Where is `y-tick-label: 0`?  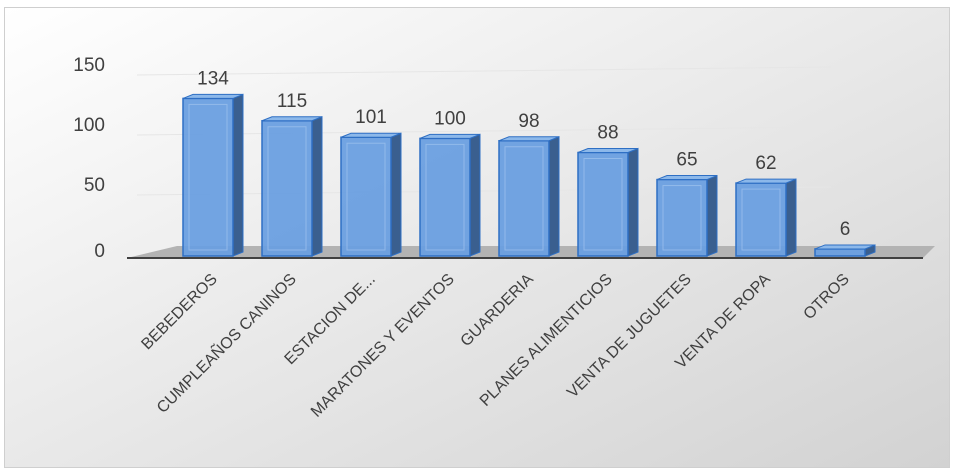
y-tick-label: 0 is located at coordinates (99, 251).